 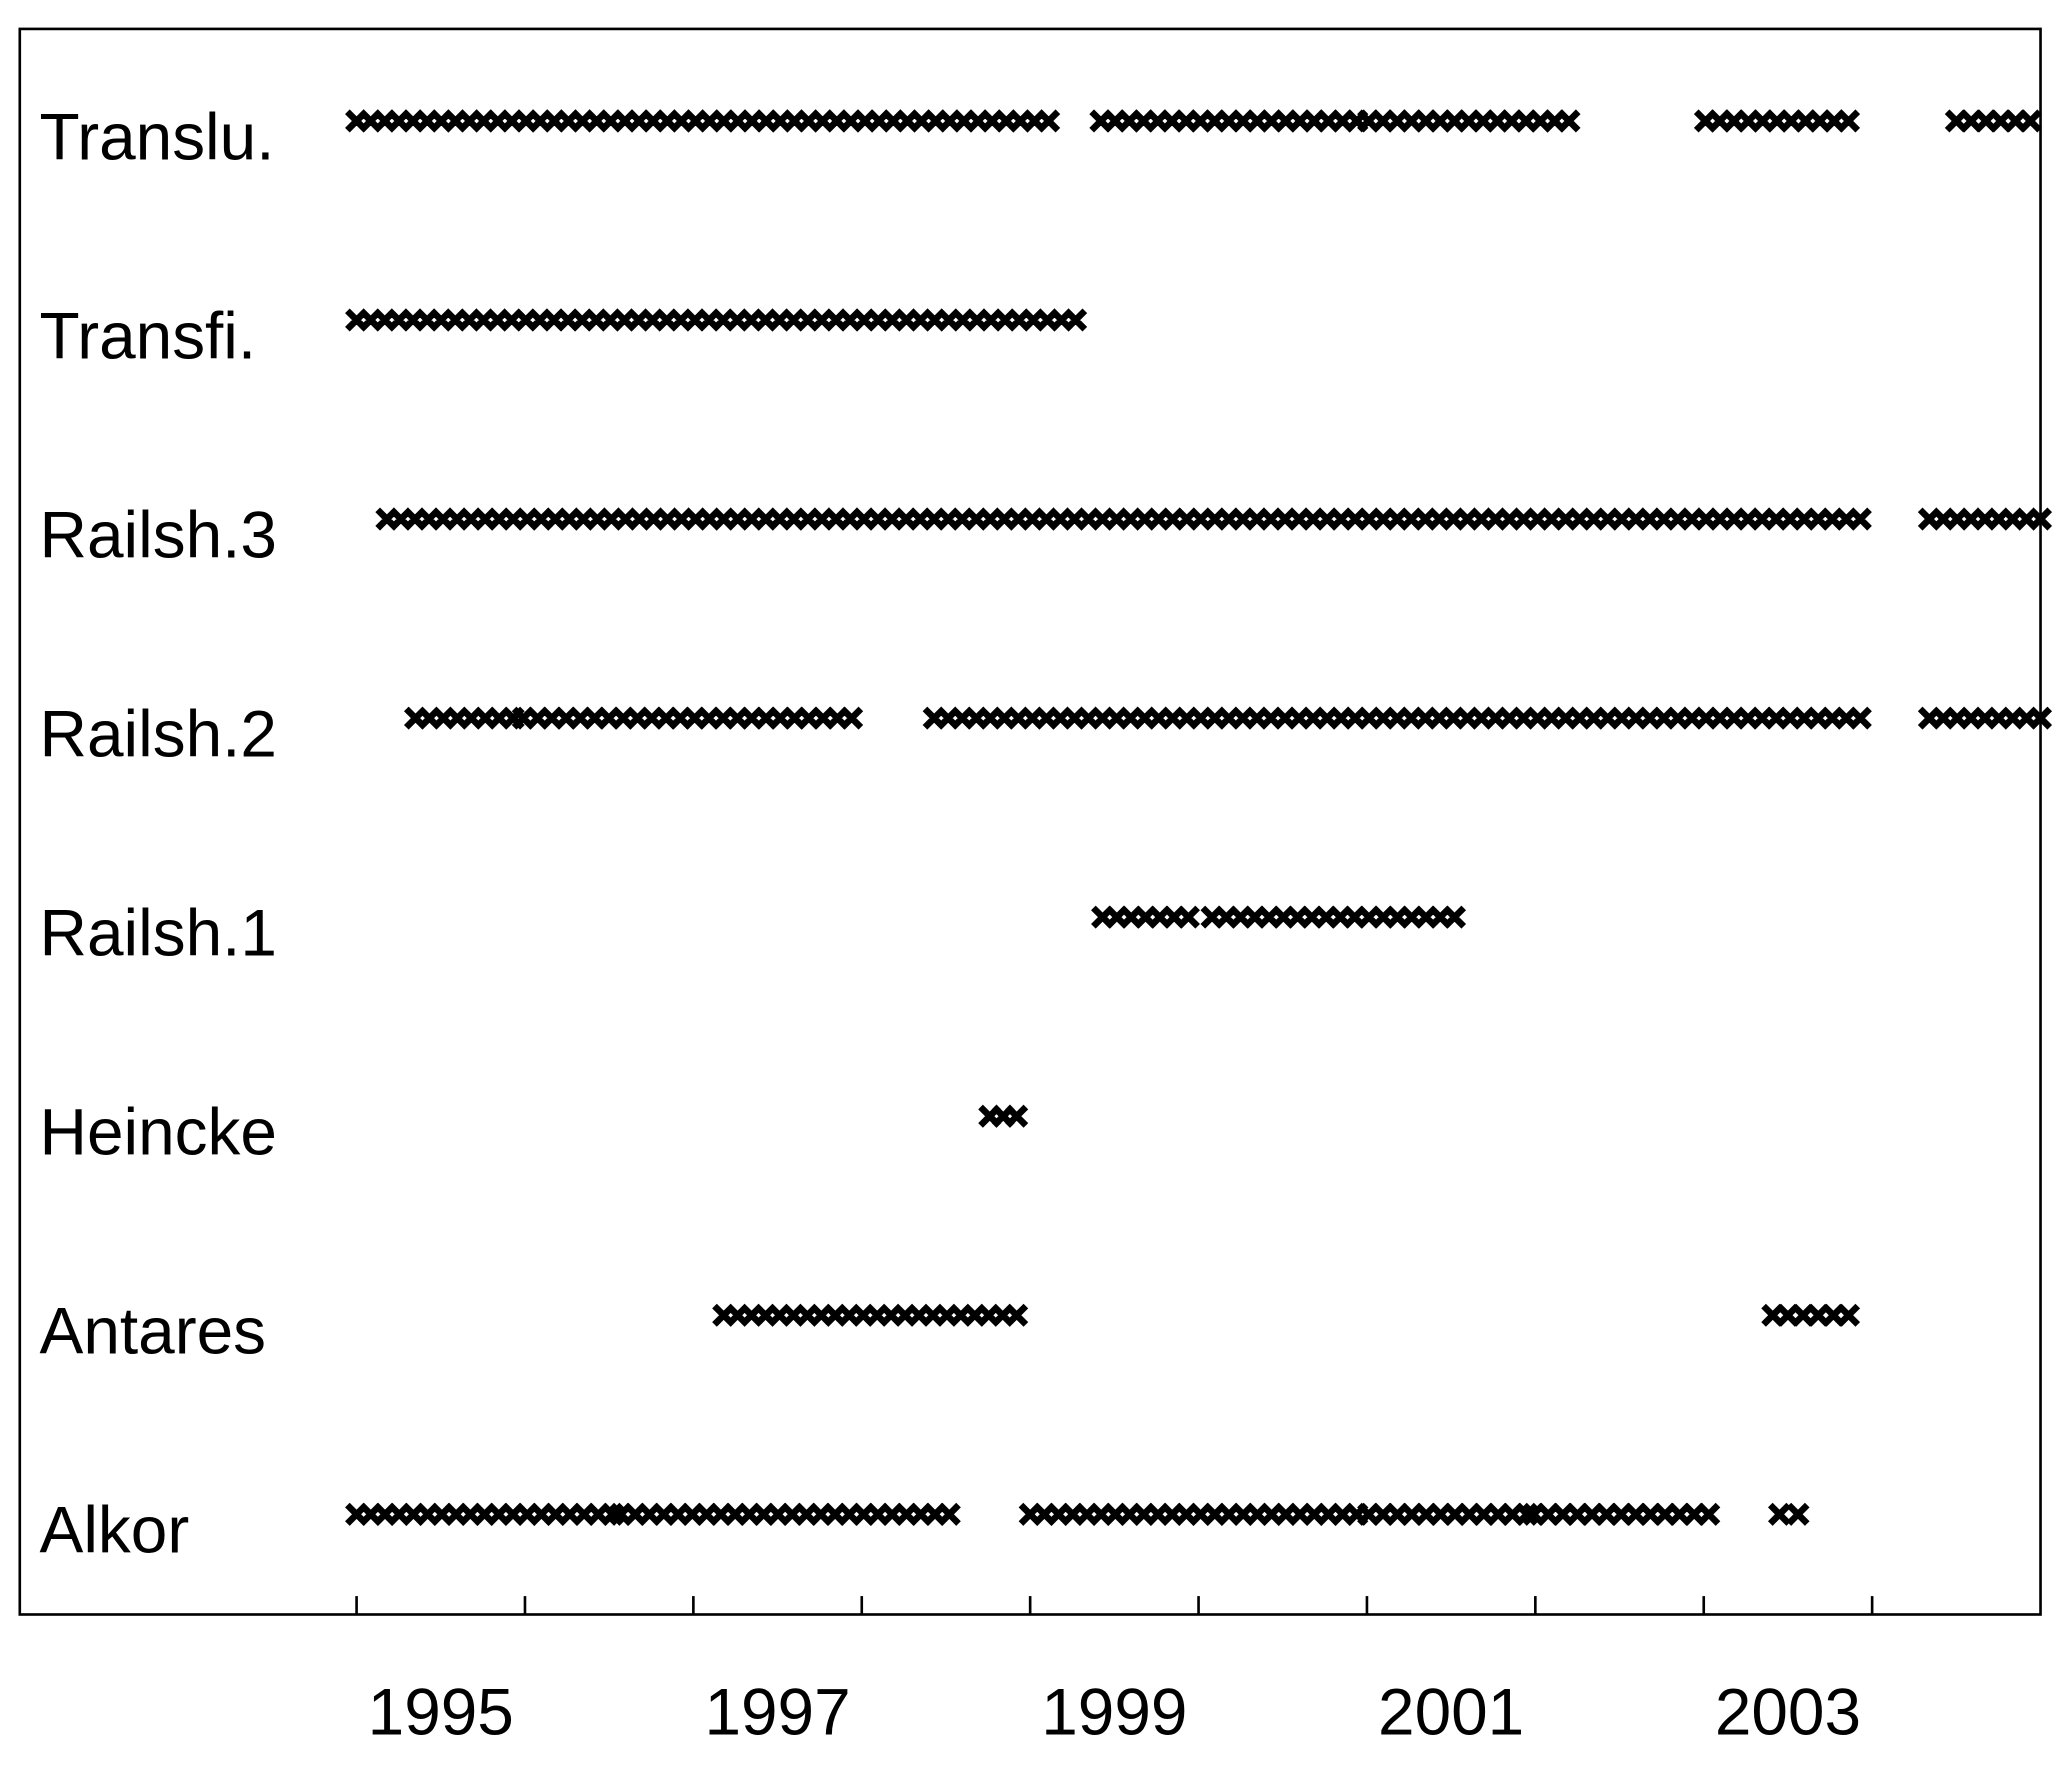 What do you see at coordinates (777, 1711) in the screenshot?
I see `x-tick-label: 1997` at bounding box center [777, 1711].